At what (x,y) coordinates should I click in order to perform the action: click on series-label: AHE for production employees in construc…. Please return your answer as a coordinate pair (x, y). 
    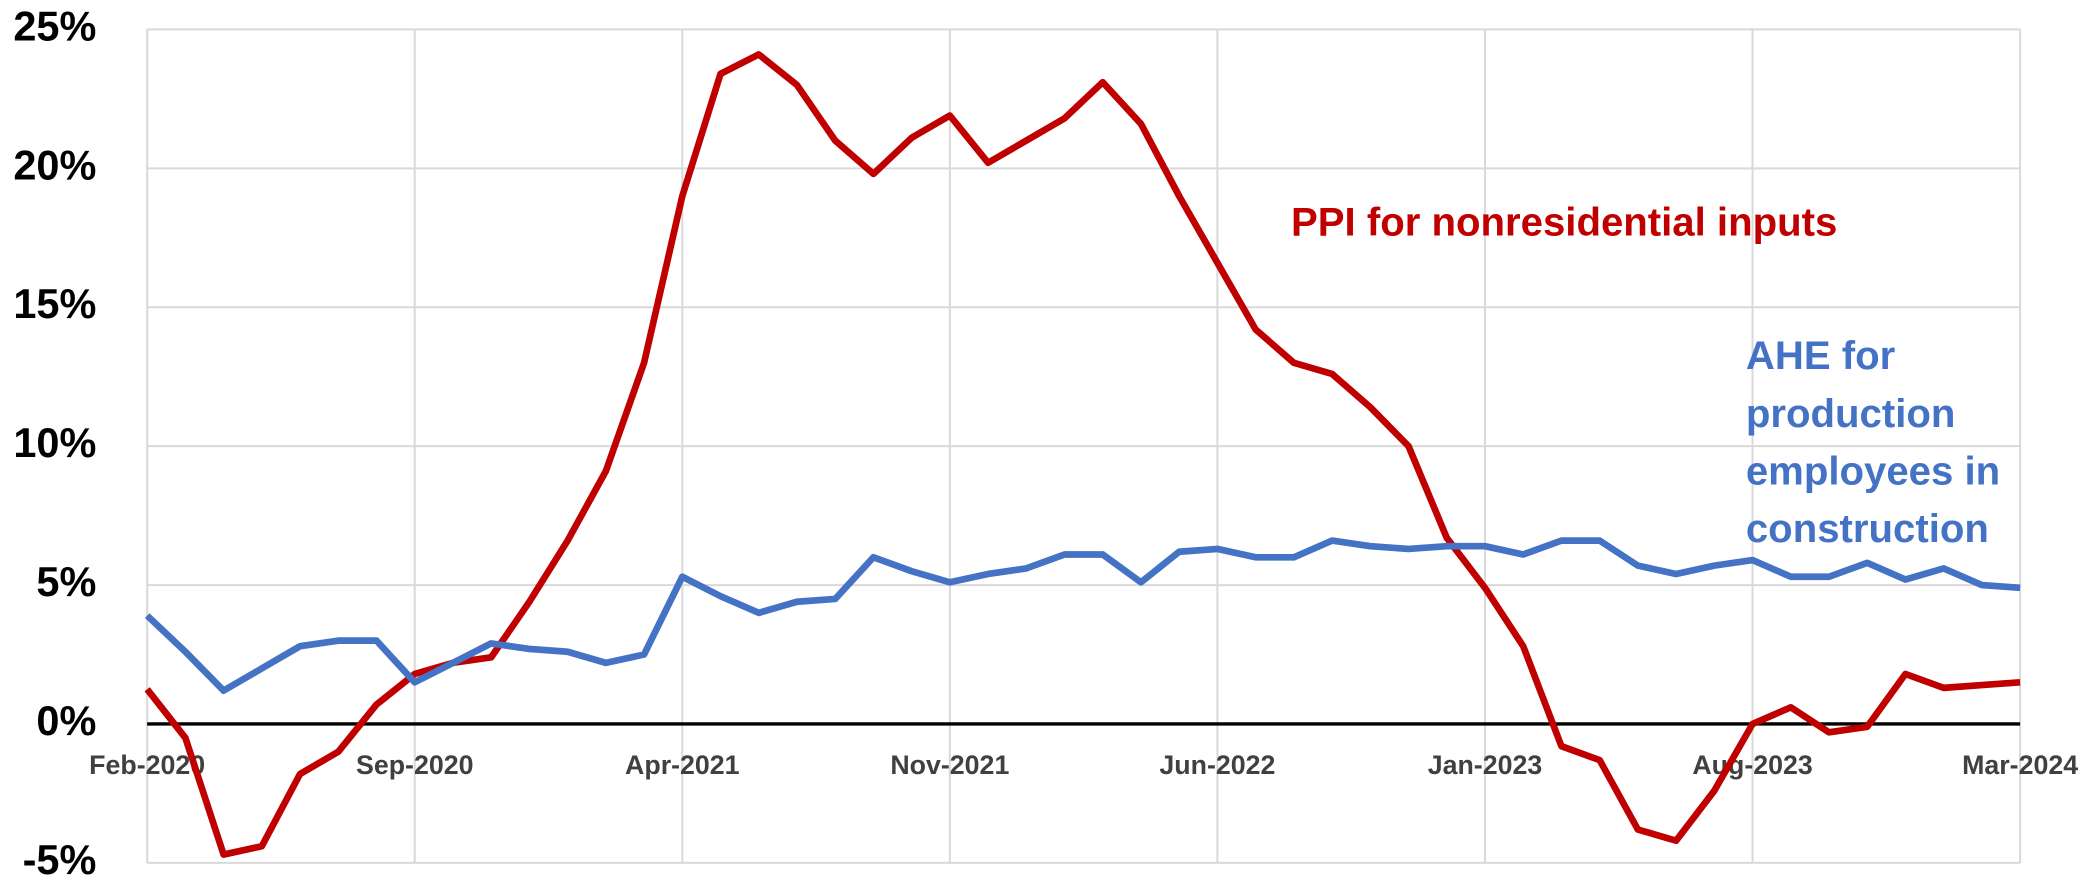
    Looking at the image, I should click on (1873, 443).